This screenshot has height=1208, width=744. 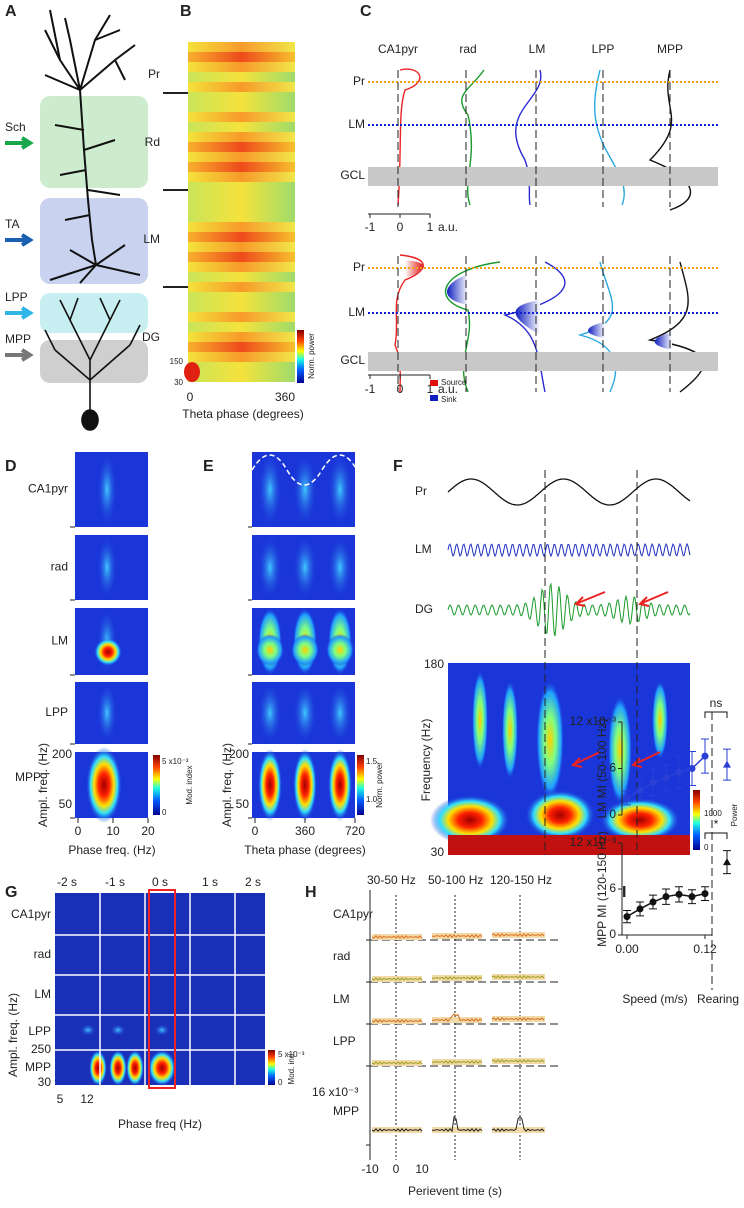 What do you see at coordinates (670, 49) in the screenshot?
I see `column-label: MPP` at bounding box center [670, 49].